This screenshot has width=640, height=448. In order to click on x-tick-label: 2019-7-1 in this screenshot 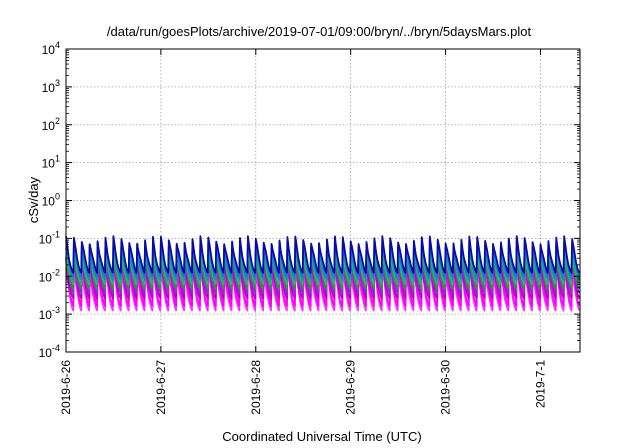, I will do `click(540, 384)`.